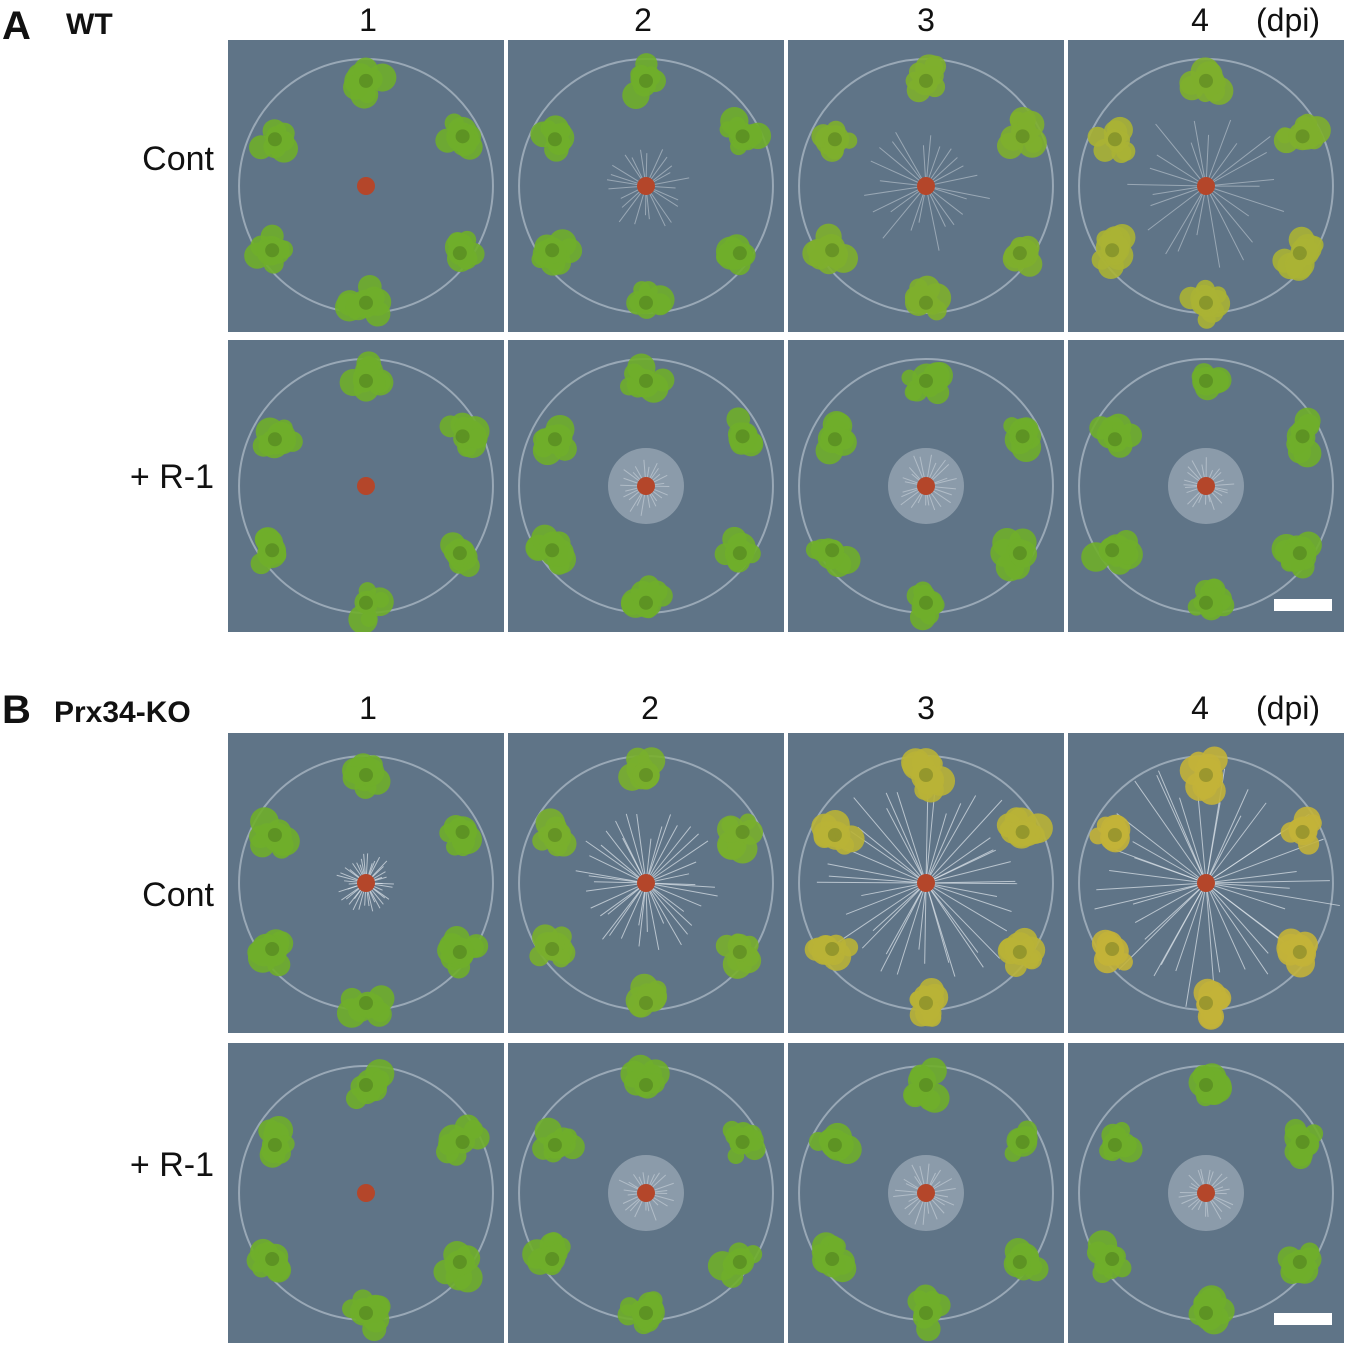  I want to click on genotype-label-wt: WT, so click(89, 24).